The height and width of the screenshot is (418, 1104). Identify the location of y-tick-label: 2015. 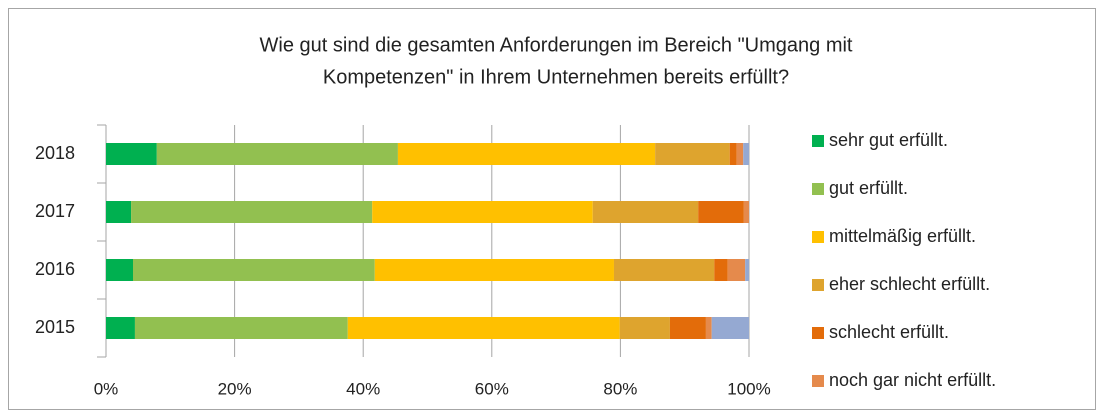
(55, 327).